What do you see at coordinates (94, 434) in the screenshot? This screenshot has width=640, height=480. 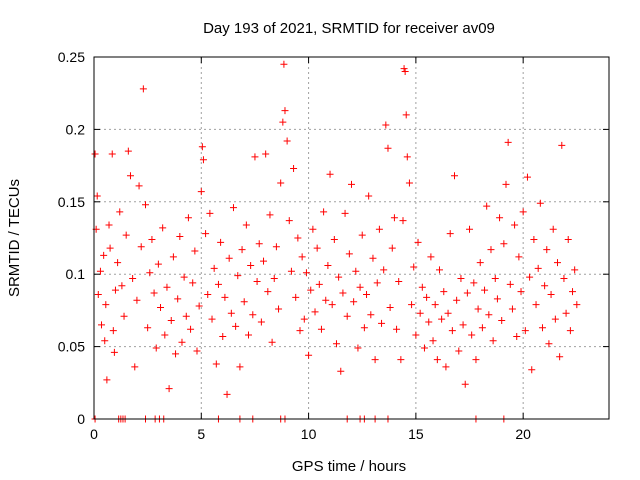 I see `x-tick-label: 0` at bounding box center [94, 434].